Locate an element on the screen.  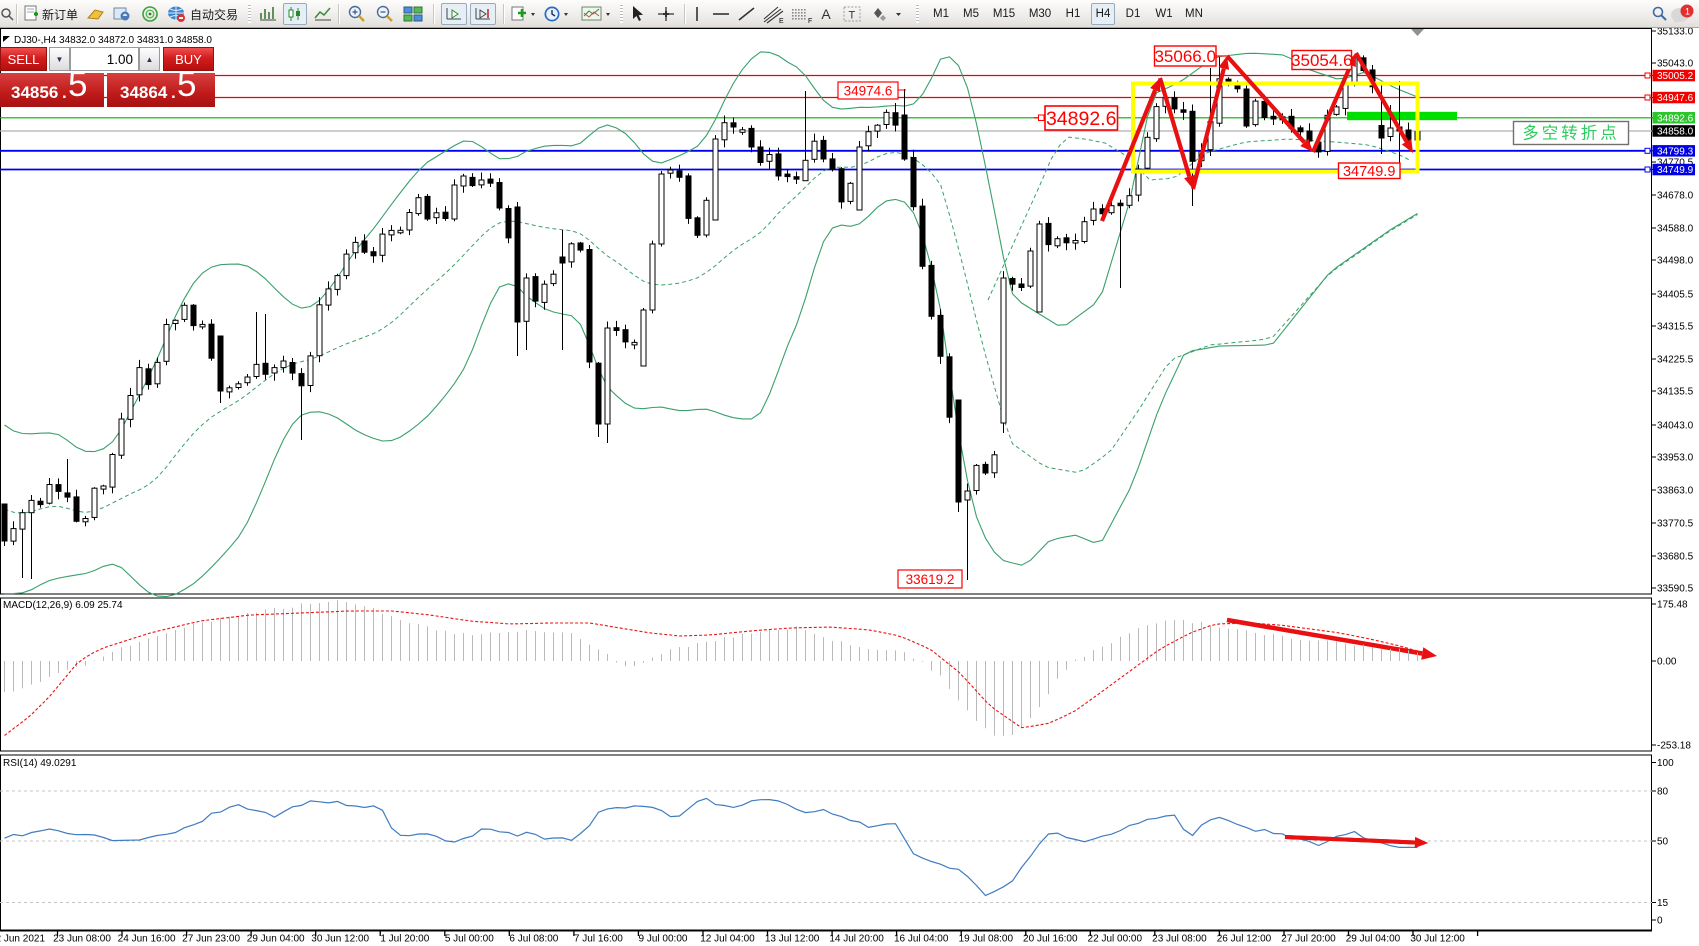
svg-text: 23 Jun 08:00 is located at coordinates (82, 939).